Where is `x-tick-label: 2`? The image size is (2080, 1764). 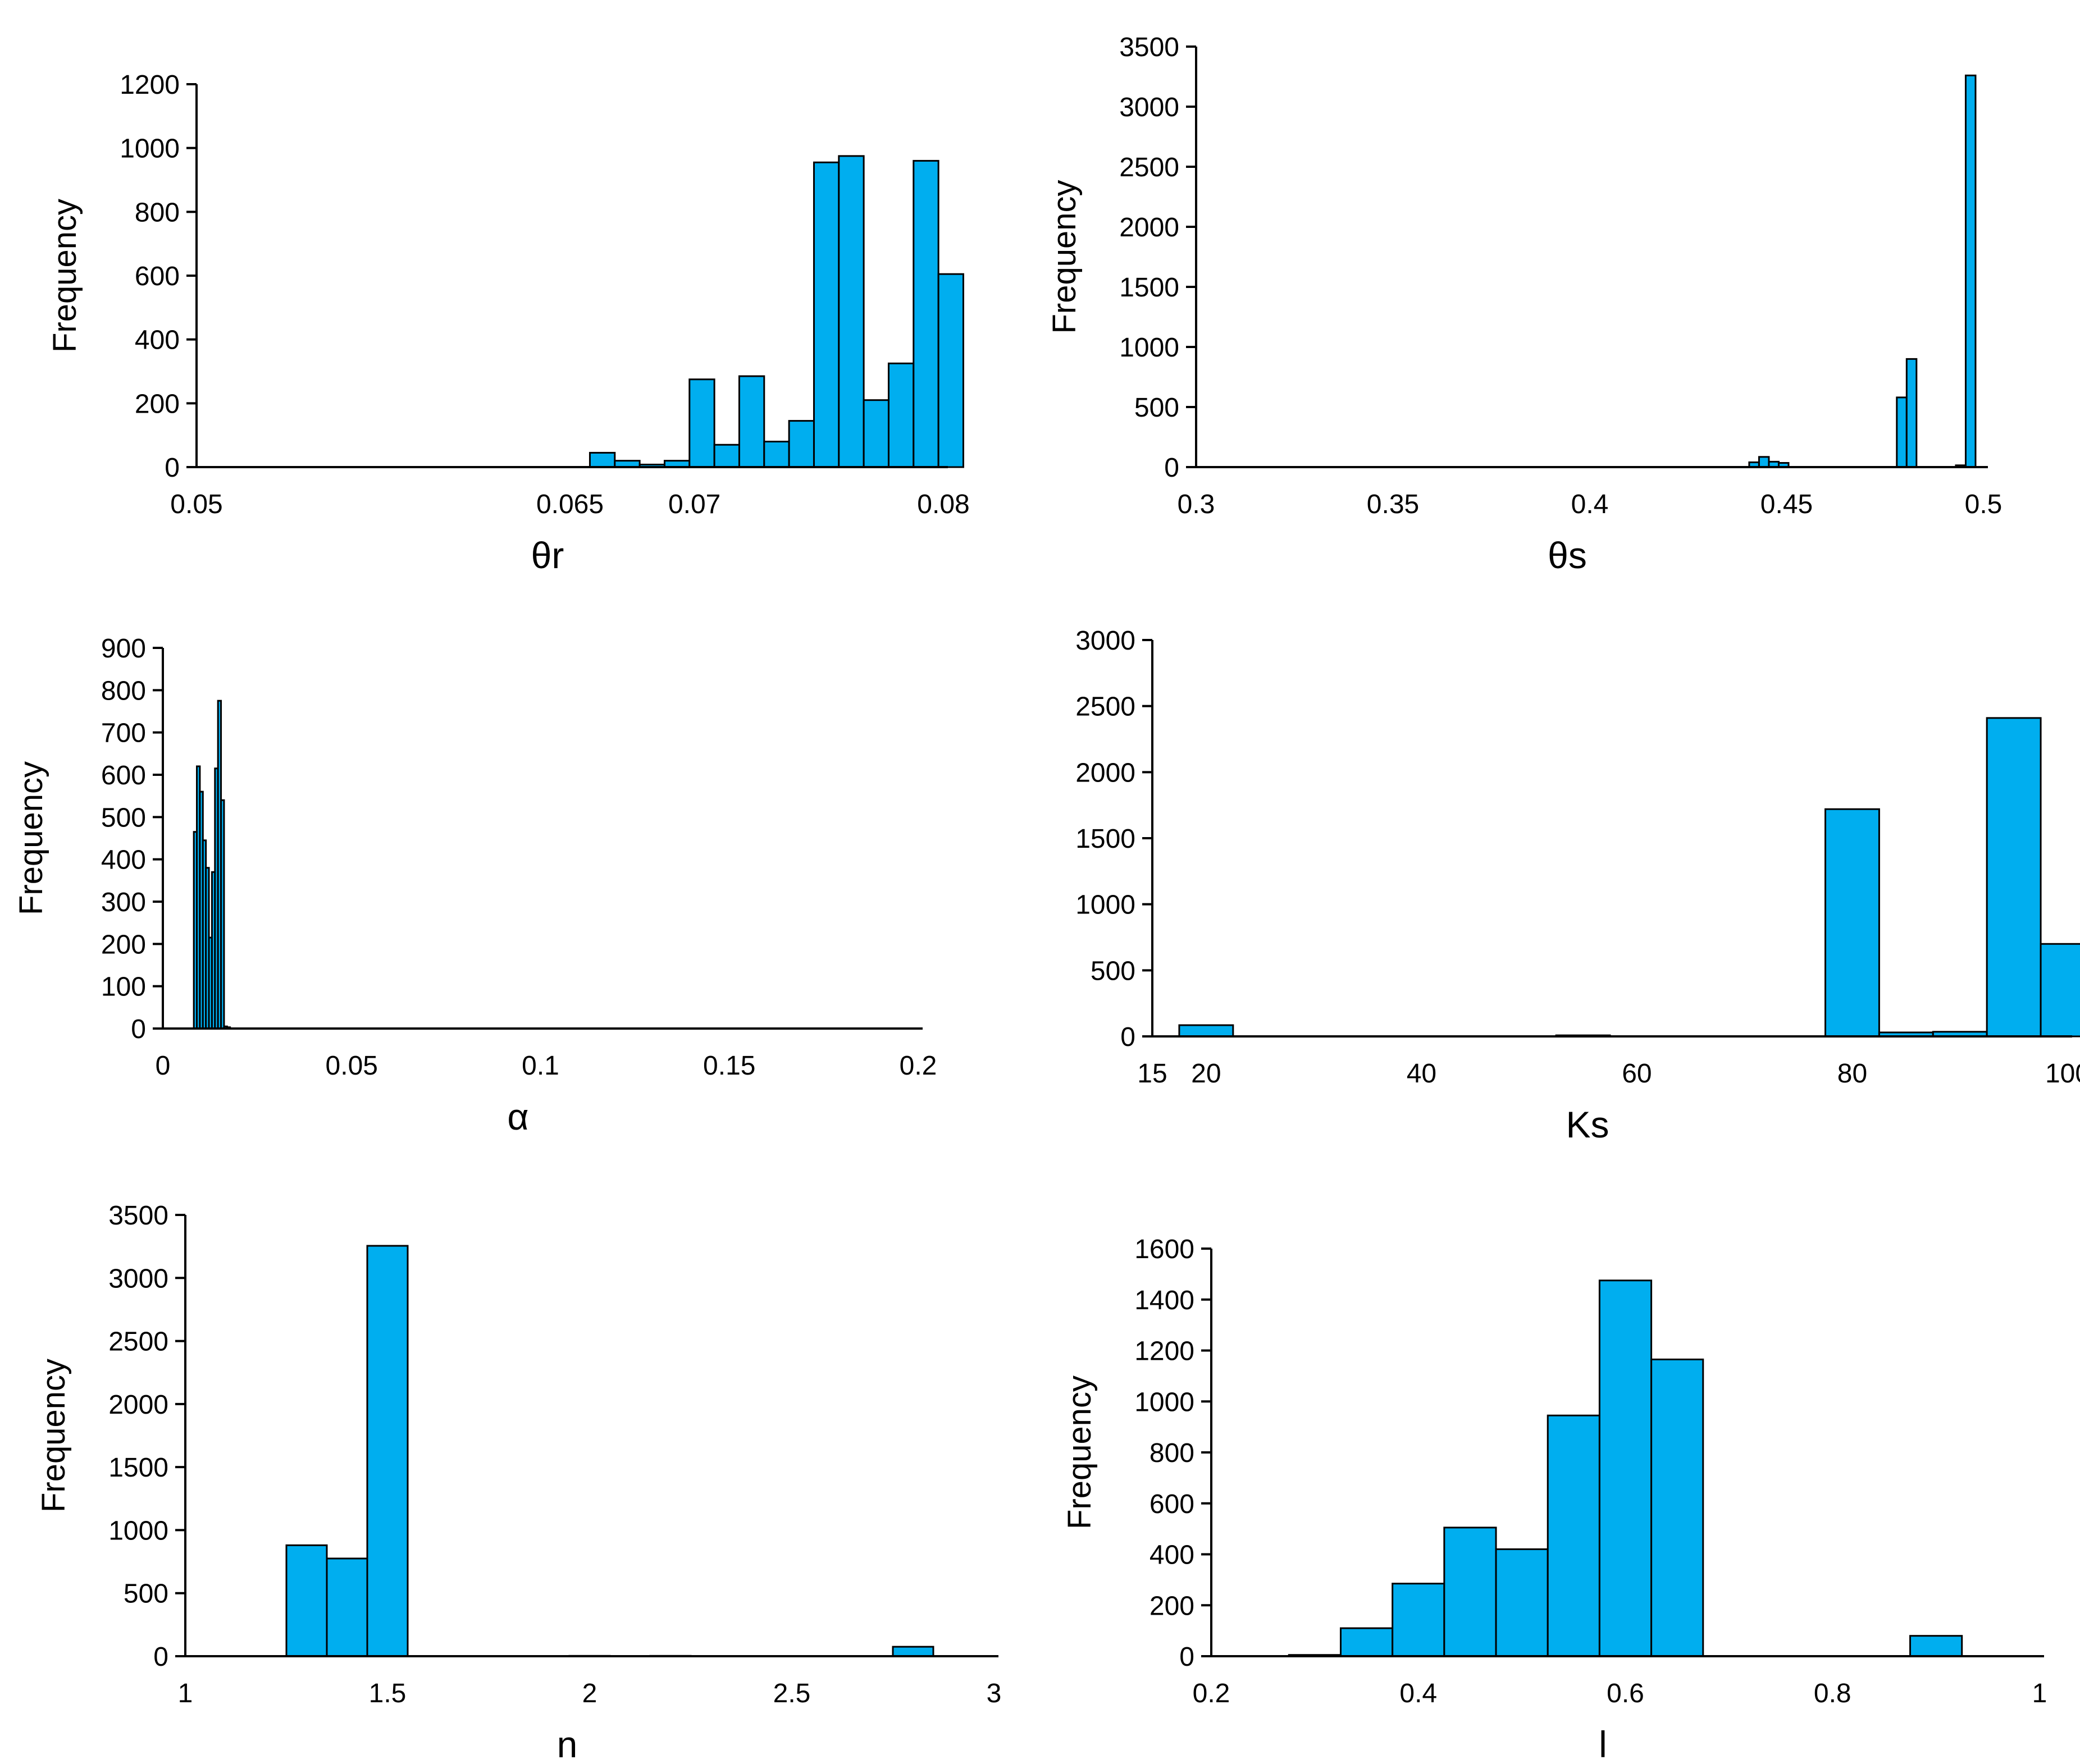
x-tick-label: 2 is located at coordinates (589, 1693).